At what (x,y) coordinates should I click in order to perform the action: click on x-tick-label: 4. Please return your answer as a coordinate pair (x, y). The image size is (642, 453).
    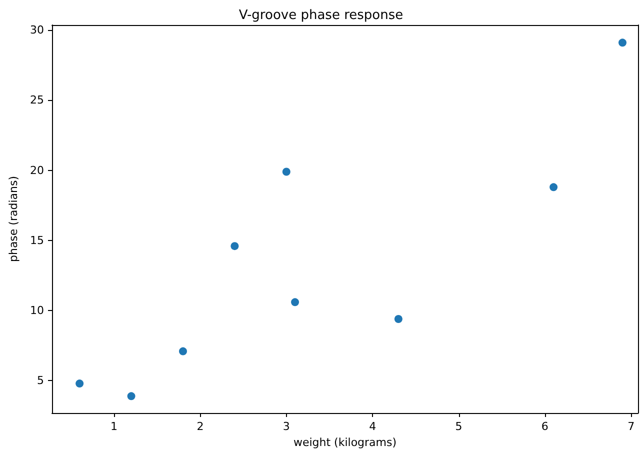
    Looking at the image, I should click on (372, 426).